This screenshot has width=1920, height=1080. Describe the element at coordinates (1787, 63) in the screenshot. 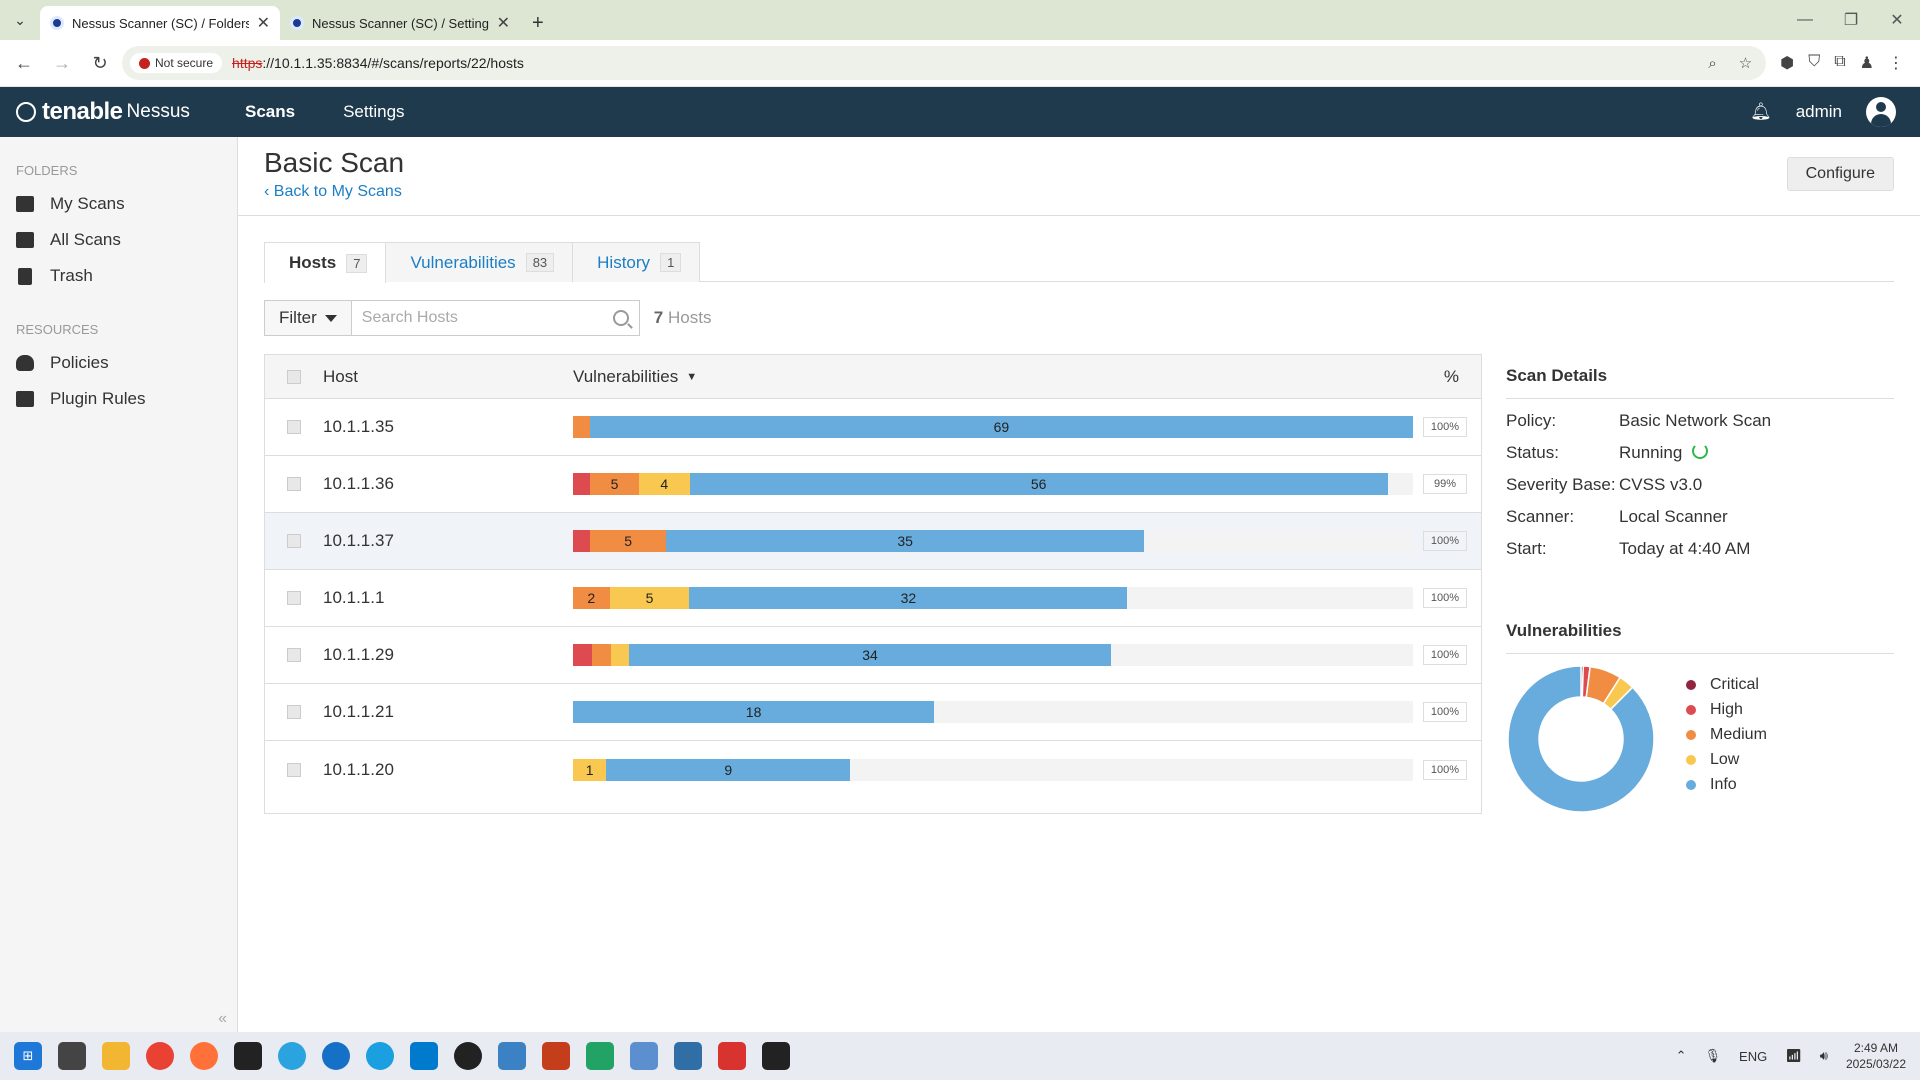

I see `extension-icon: ⬢` at that location.